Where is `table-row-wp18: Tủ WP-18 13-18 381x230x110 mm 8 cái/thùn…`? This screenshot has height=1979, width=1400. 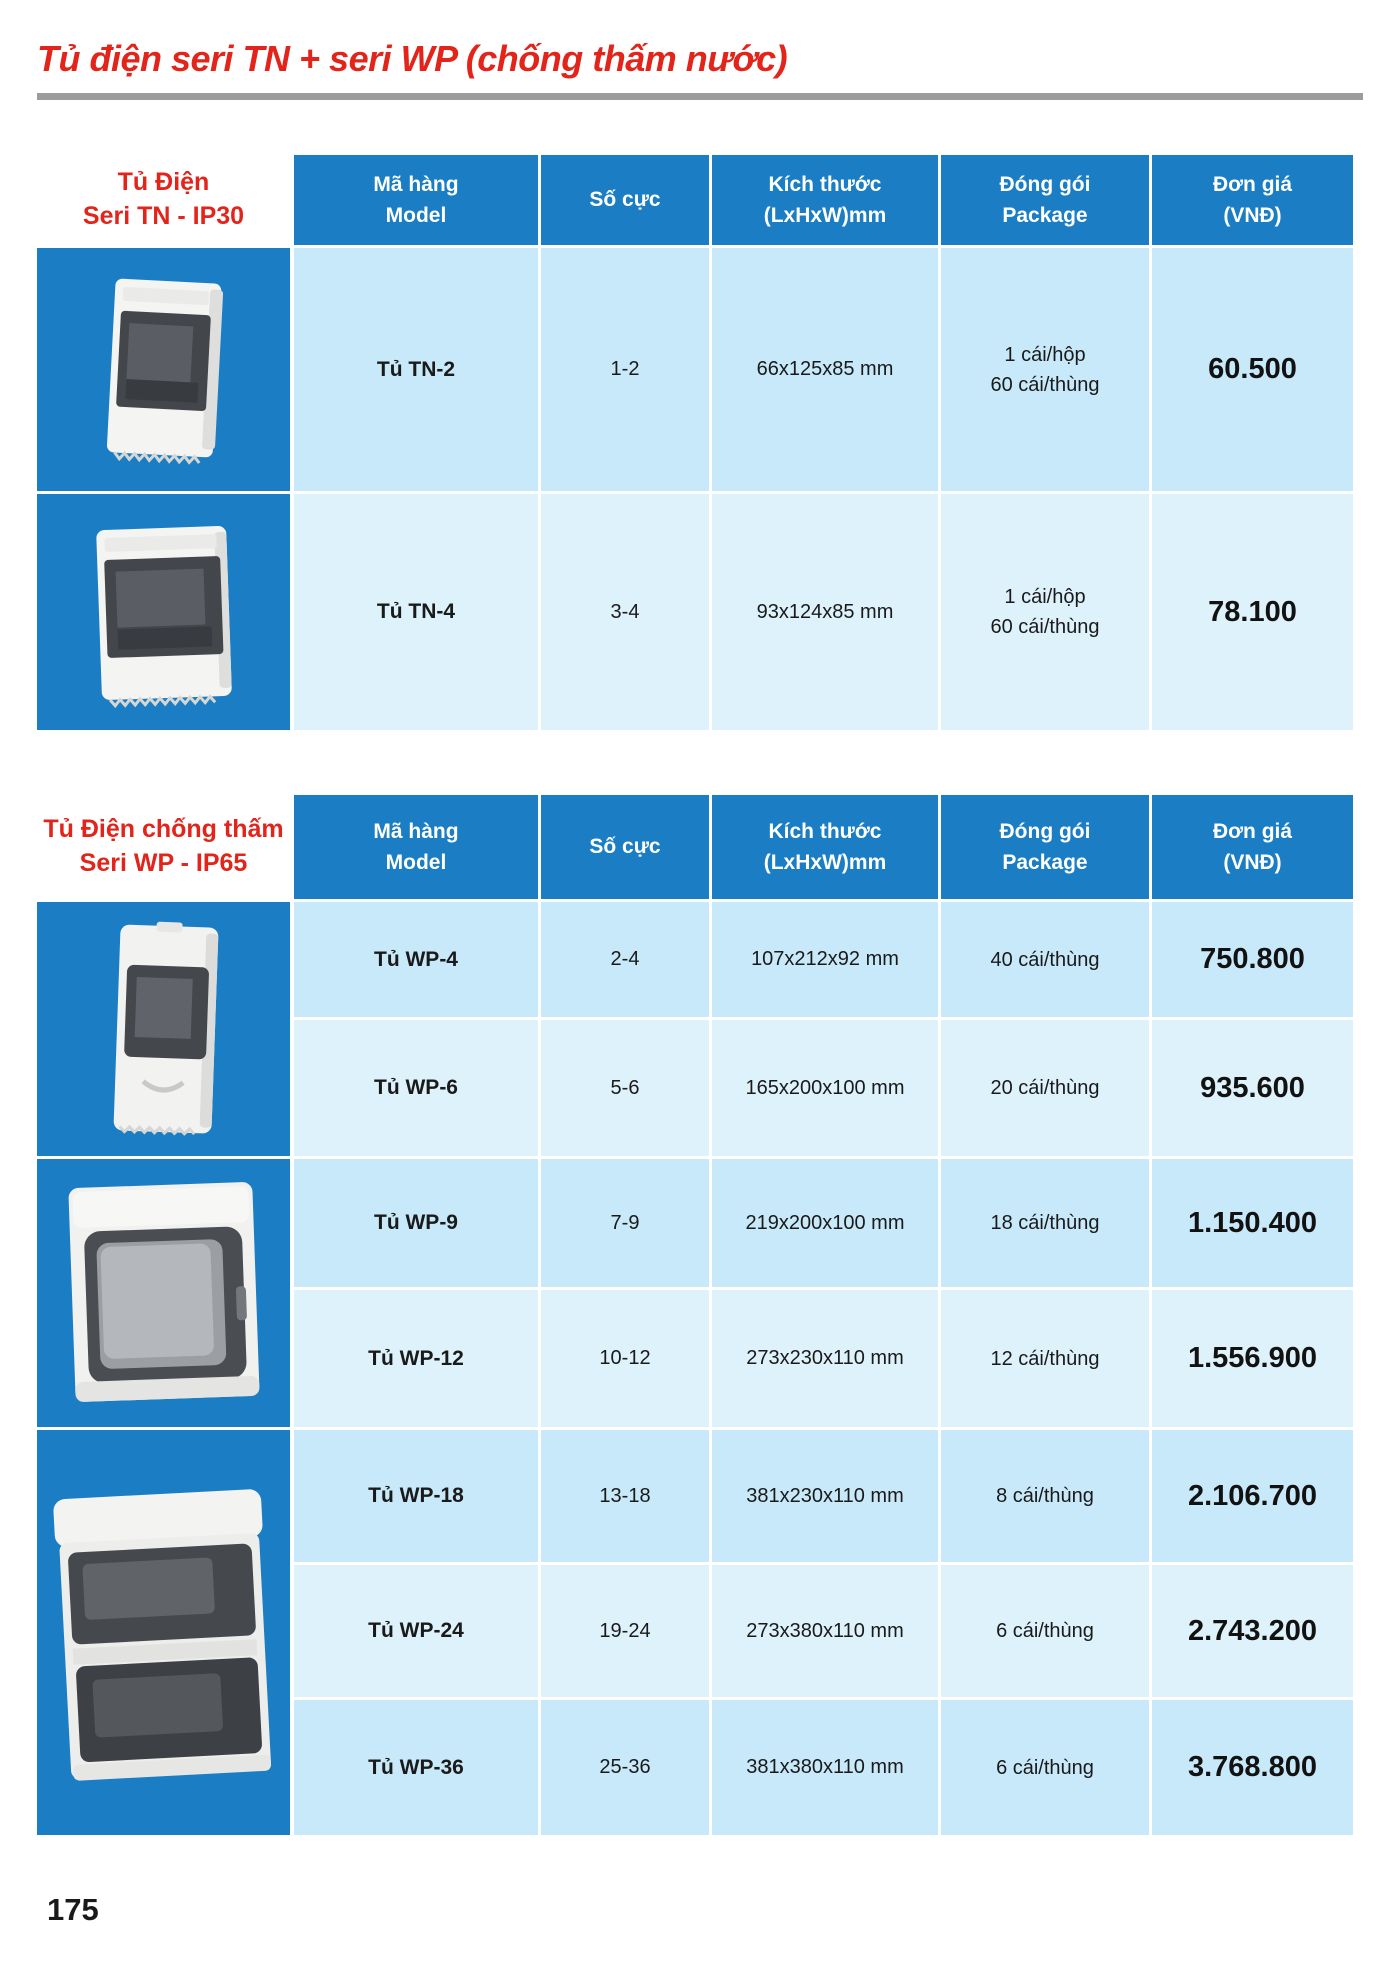 table-row-wp18: Tủ WP-18 13-18 381x230x110 mm 8 cái/thùn… is located at coordinates (828, 1496).